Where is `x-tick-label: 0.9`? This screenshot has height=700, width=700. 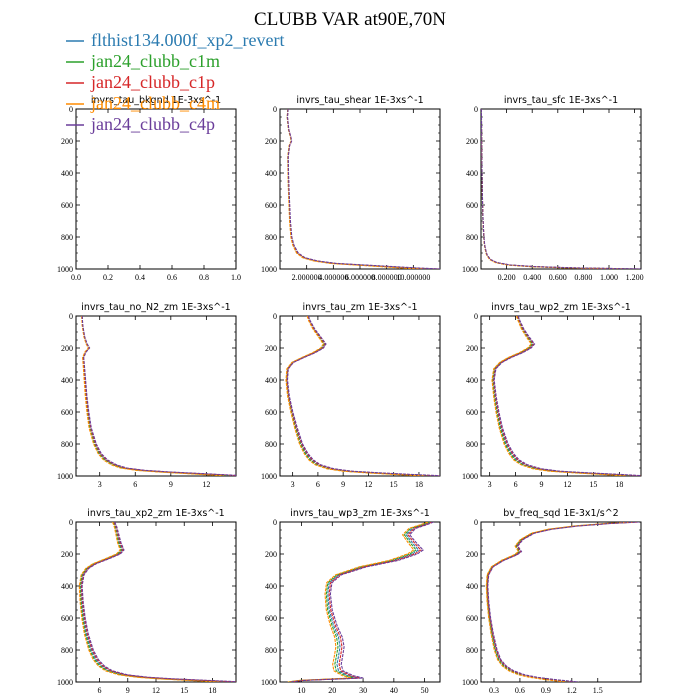 x-tick-label: 0.9 is located at coordinates (546, 690).